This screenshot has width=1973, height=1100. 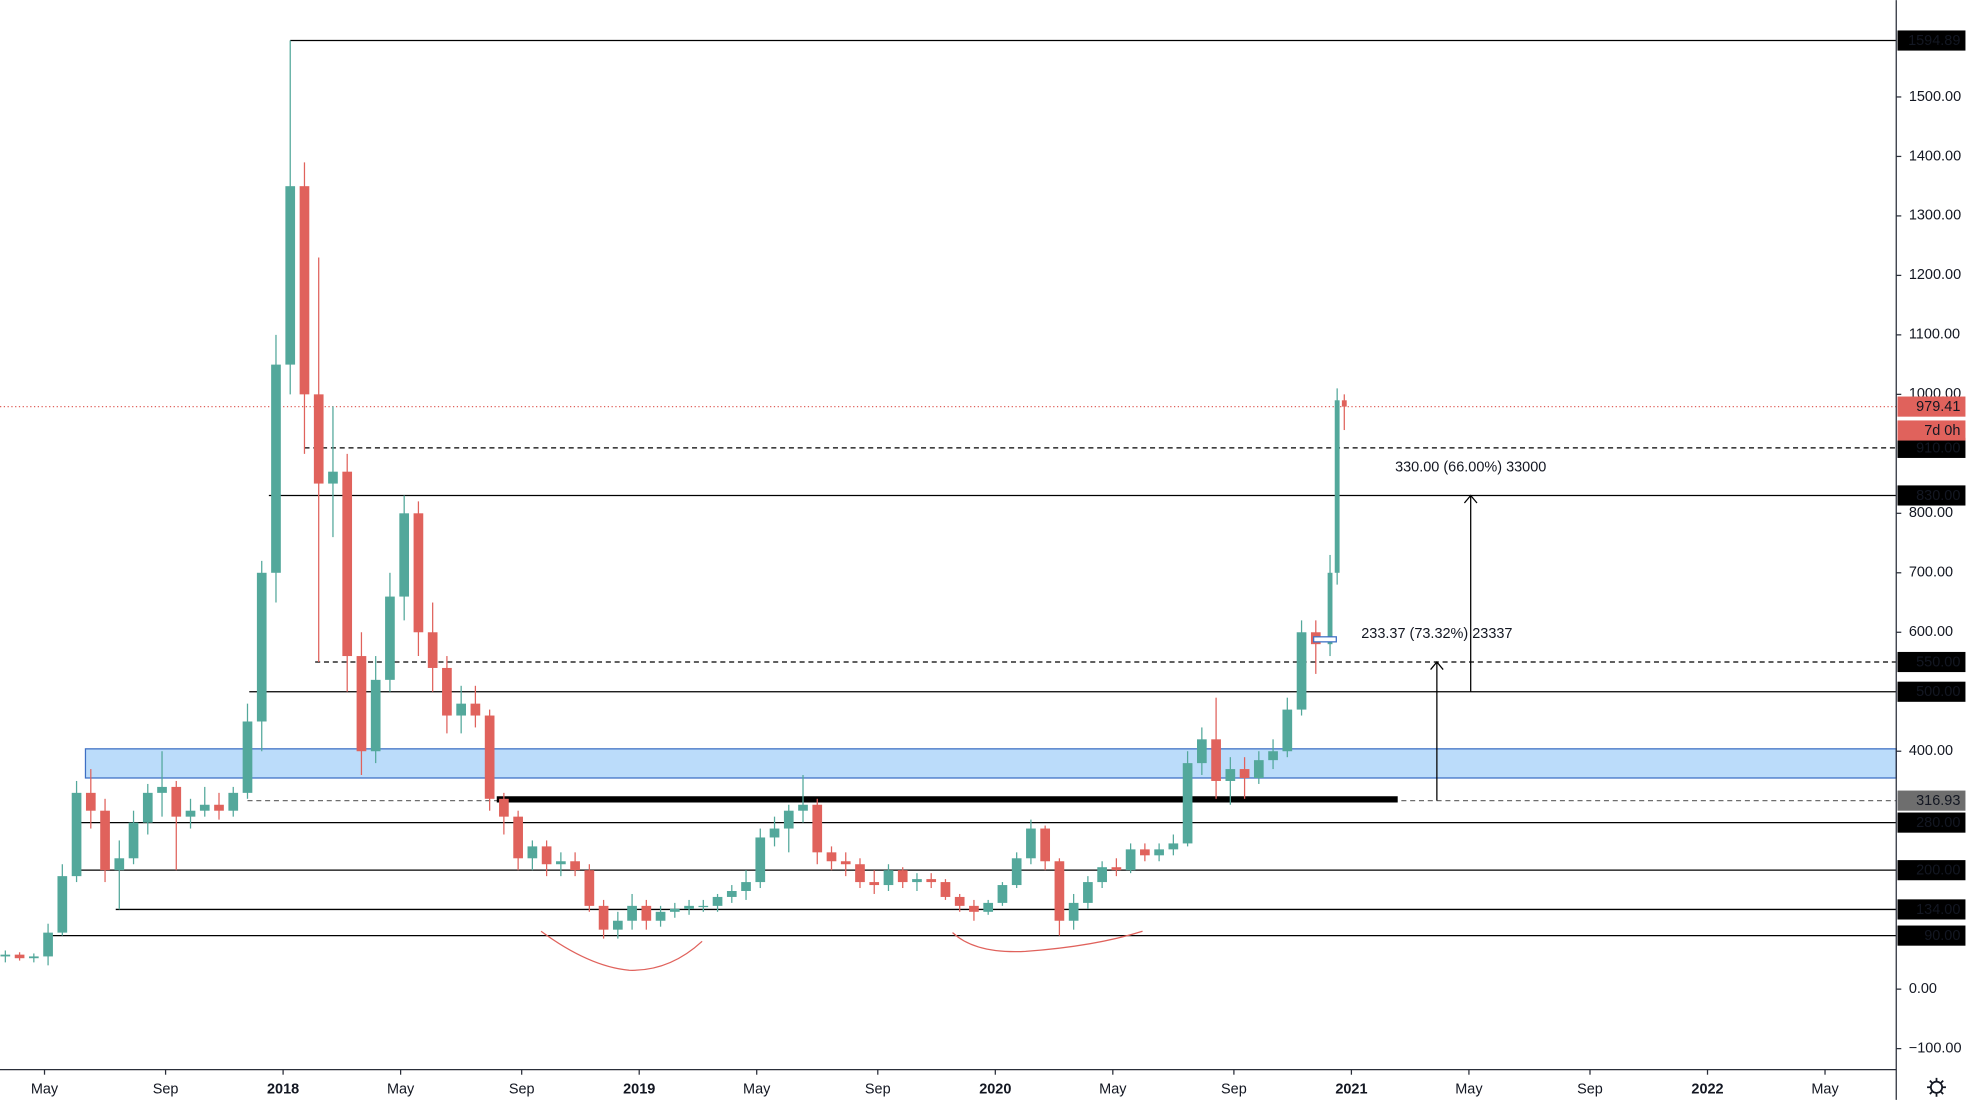 I want to click on price-badge-label: 830.00, so click(x=1938, y=496).